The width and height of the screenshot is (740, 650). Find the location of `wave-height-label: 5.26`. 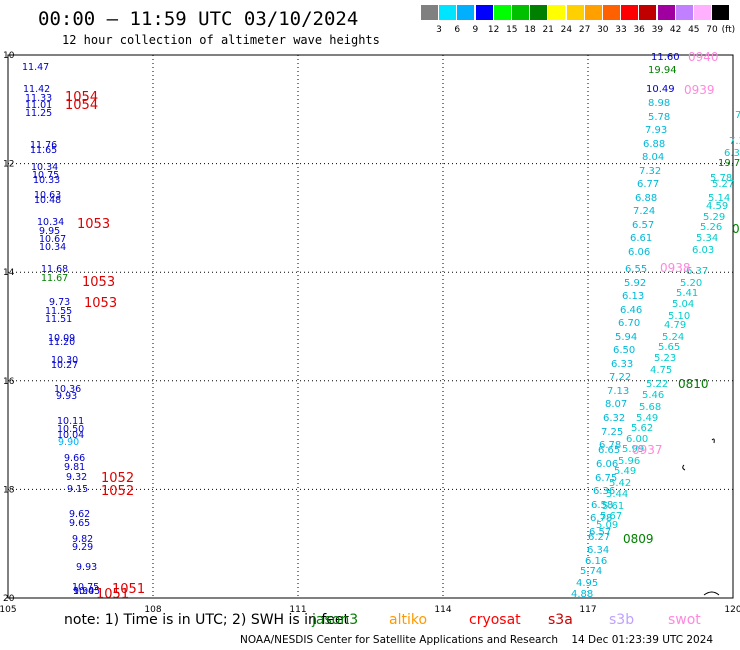

wave-height-label: 5.26 is located at coordinates (711, 227).